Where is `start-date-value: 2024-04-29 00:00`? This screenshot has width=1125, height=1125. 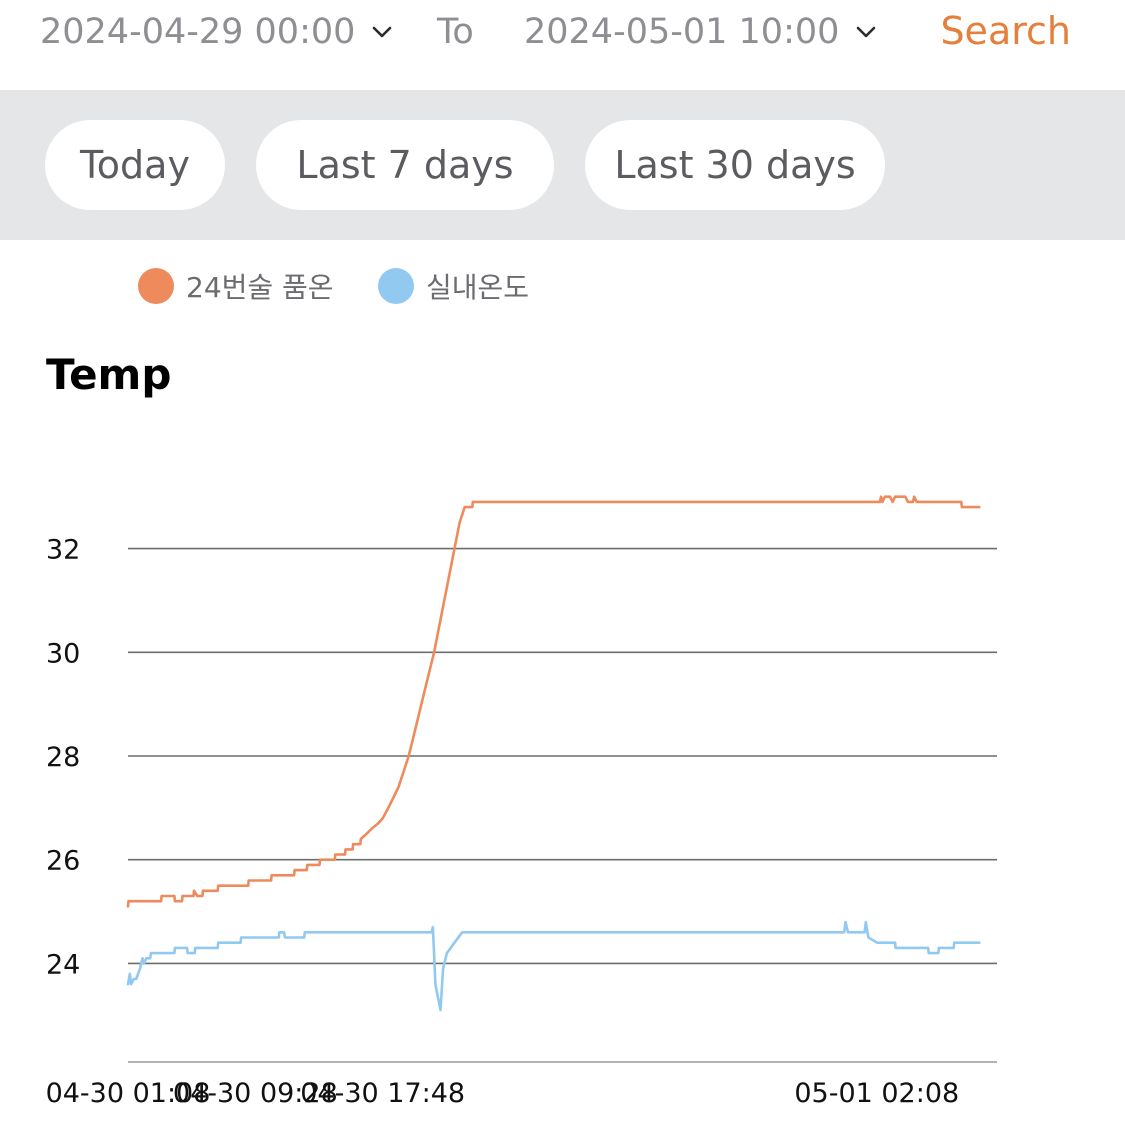
start-date-value: 2024-04-29 00:00 is located at coordinates (198, 32).